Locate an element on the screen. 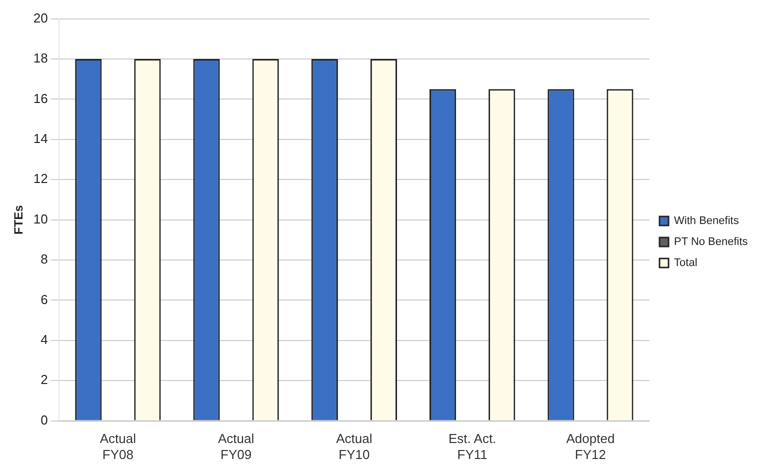 The width and height of the screenshot is (778, 476). y-tick-label: 6 is located at coordinates (44, 299).